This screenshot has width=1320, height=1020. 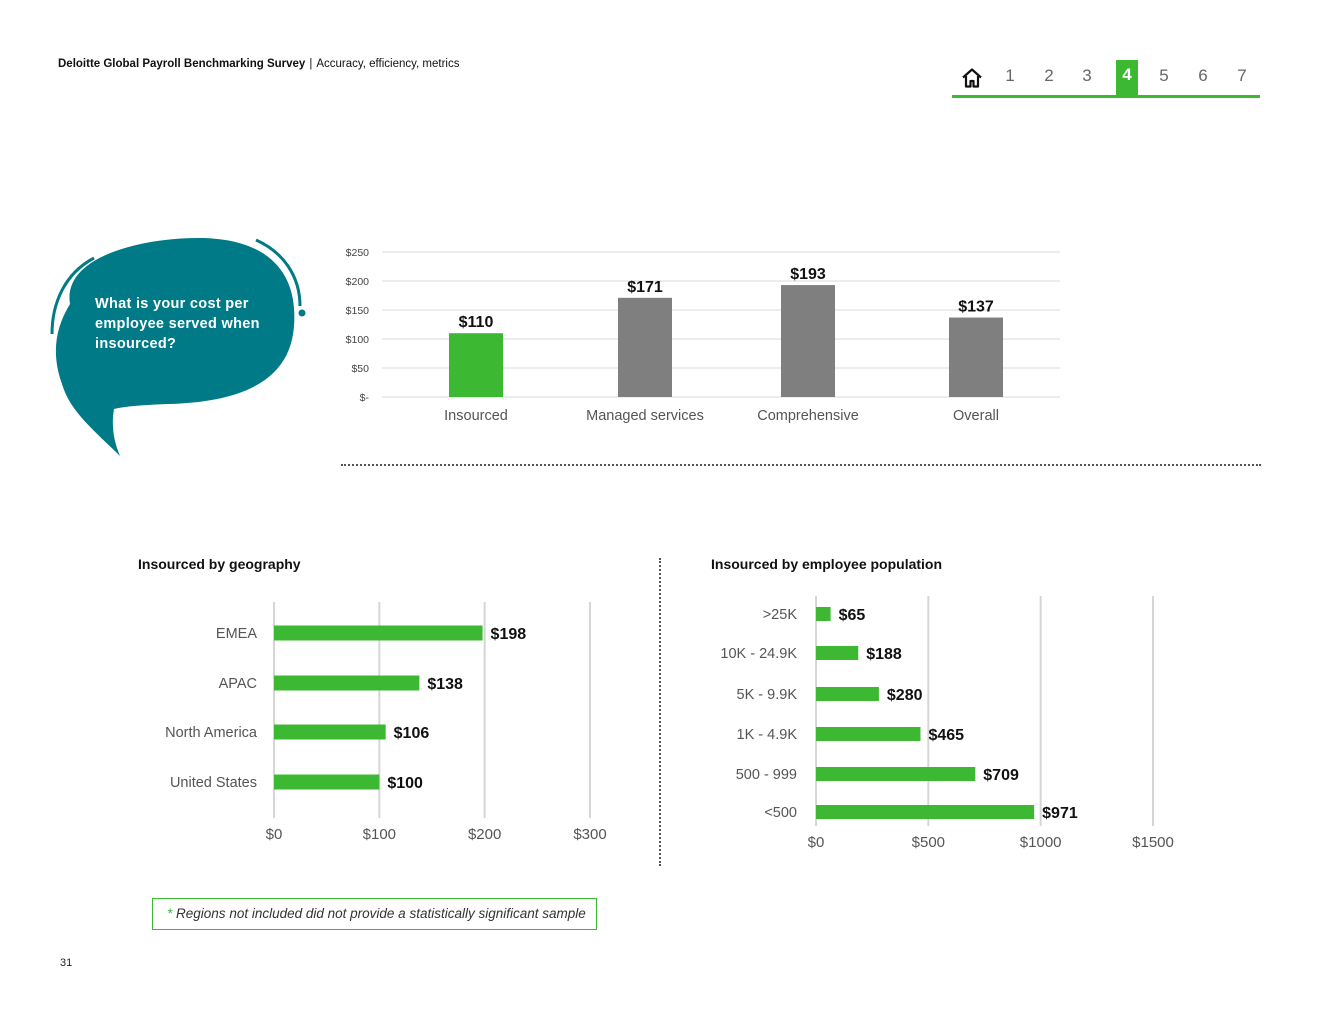 What do you see at coordinates (1049, 75) in the screenshot?
I see `nav-item-2: 2` at bounding box center [1049, 75].